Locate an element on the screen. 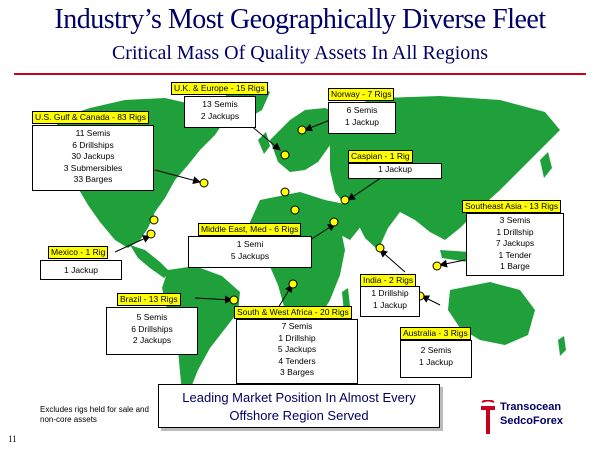 Image resolution: width=600 pixels, height=450 pixels. region-line: 7 Jackups is located at coordinates (515, 243).